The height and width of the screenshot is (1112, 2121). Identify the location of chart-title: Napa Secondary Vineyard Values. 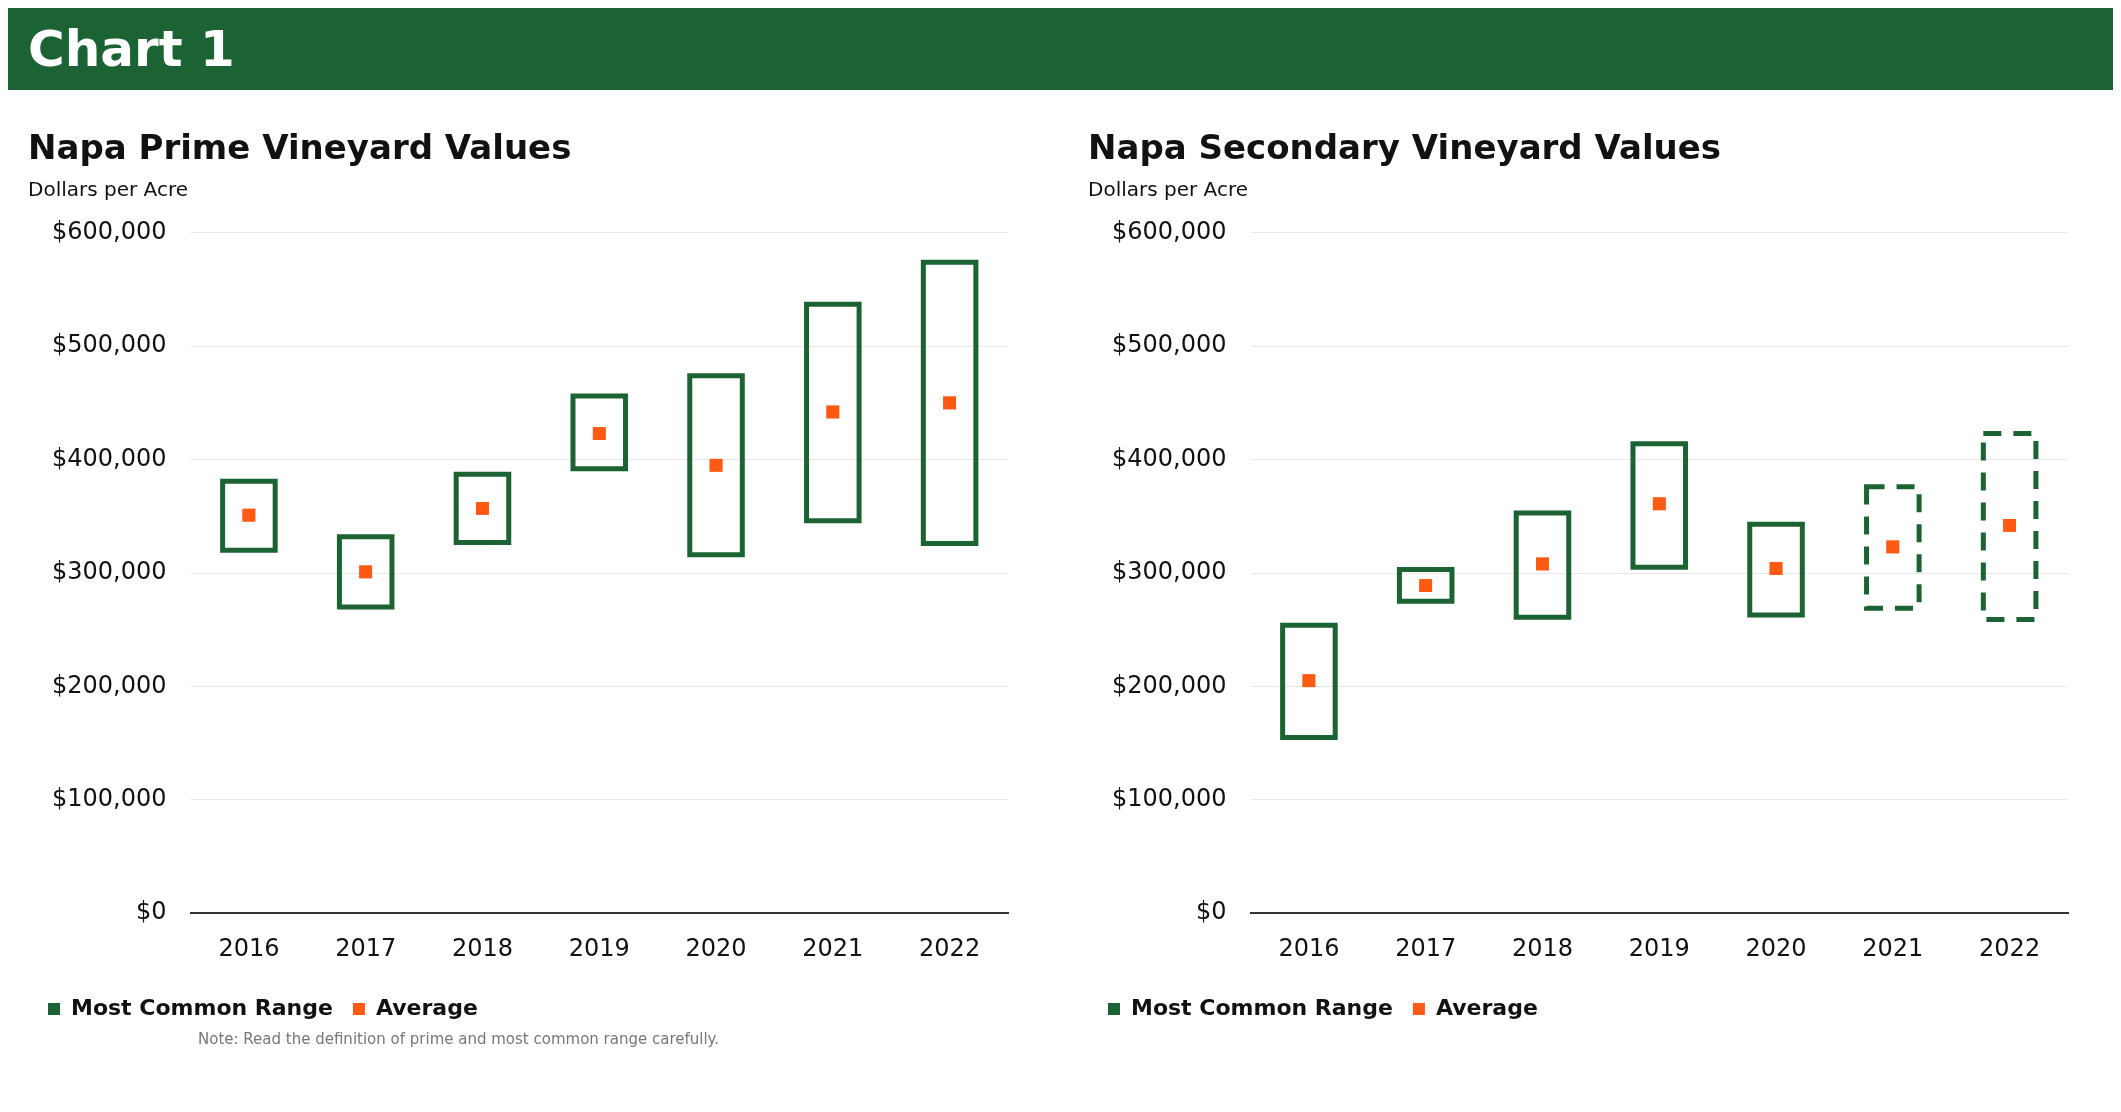
(1405, 147).